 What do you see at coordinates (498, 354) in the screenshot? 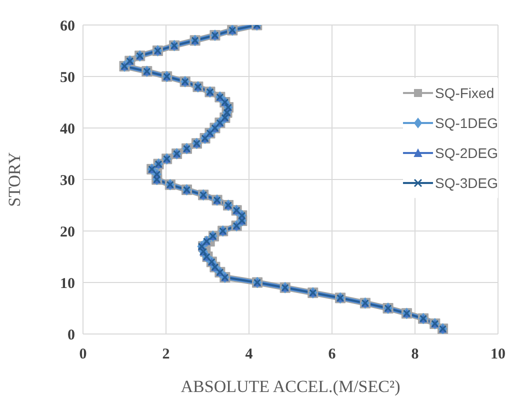
I see `x-tick-label: 10` at bounding box center [498, 354].